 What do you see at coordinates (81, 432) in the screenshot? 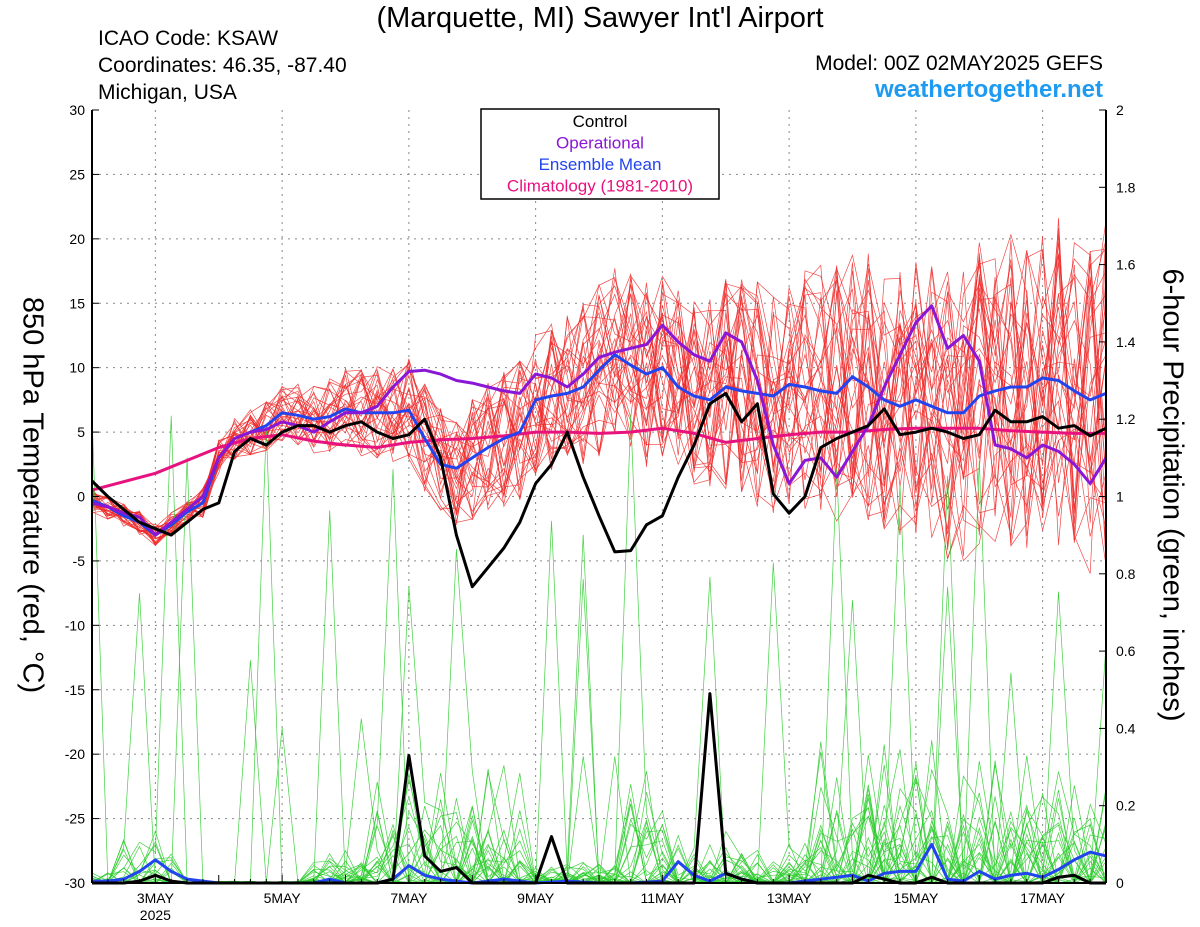
I see `y-tick-label: 5` at bounding box center [81, 432].